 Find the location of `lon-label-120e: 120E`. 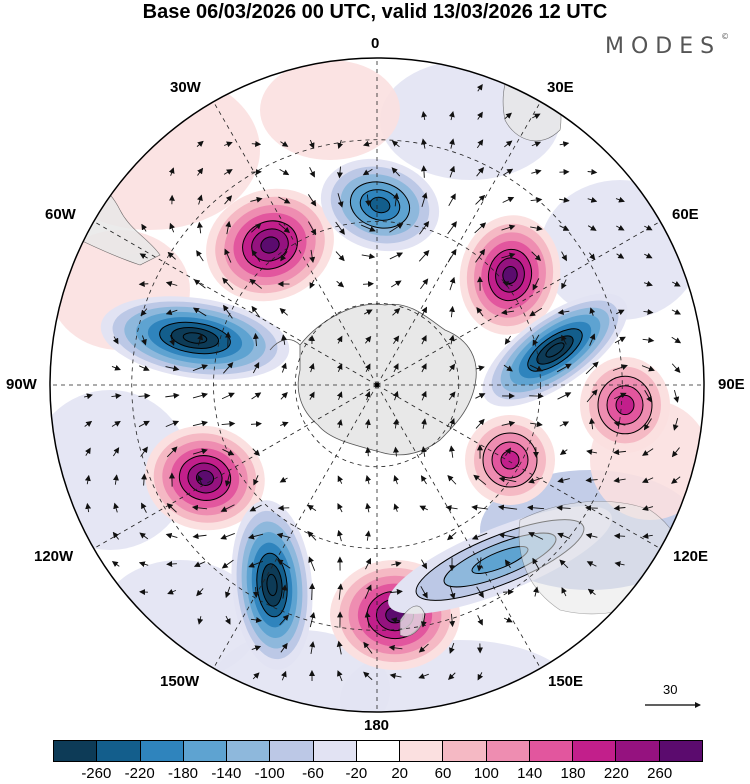

lon-label-120e: 120E is located at coordinates (690, 557).